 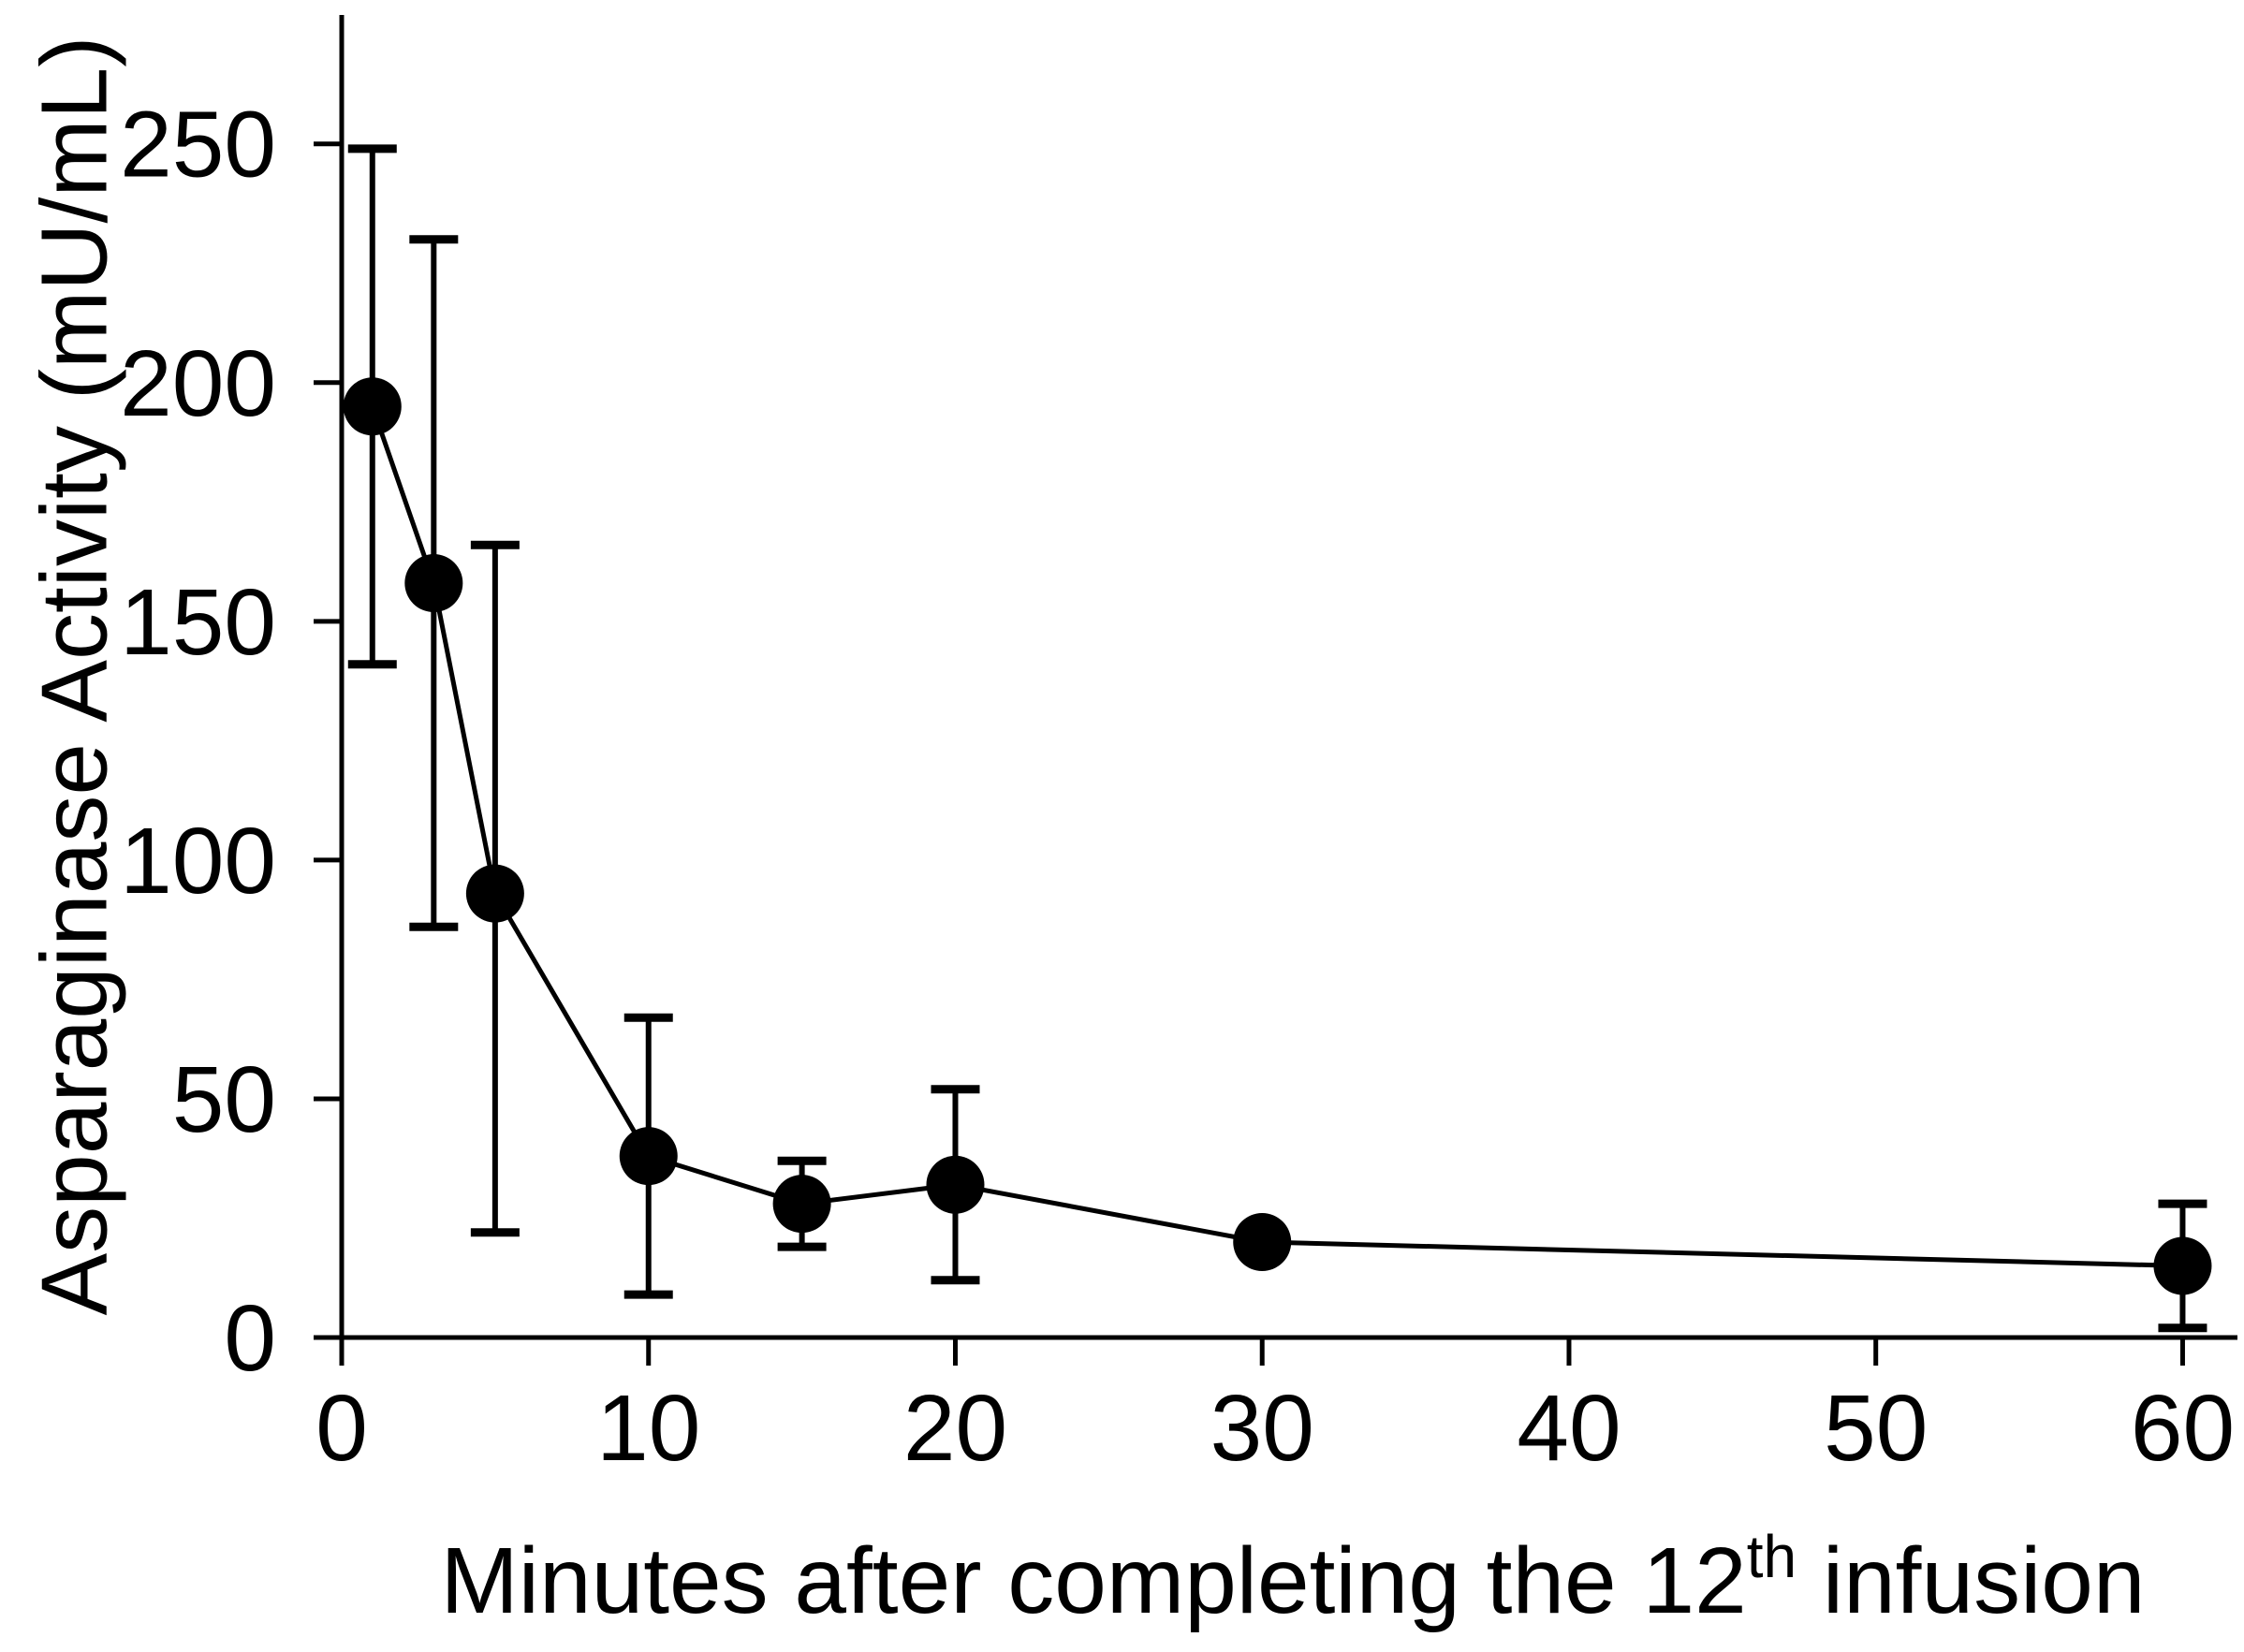 What do you see at coordinates (648, 1429) in the screenshot?
I see `x-tick-label: 10` at bounding box center [648, 1429].